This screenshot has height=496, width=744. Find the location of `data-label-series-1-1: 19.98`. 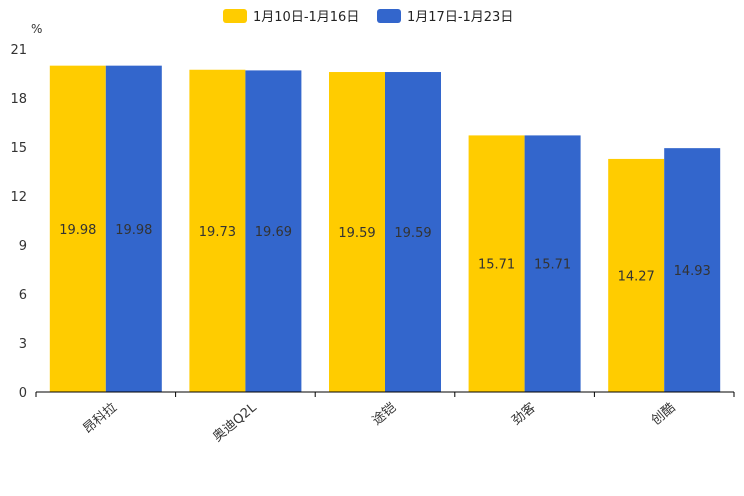

data-label-series-1-1: 19.98 is located at coordinates (77, 230).